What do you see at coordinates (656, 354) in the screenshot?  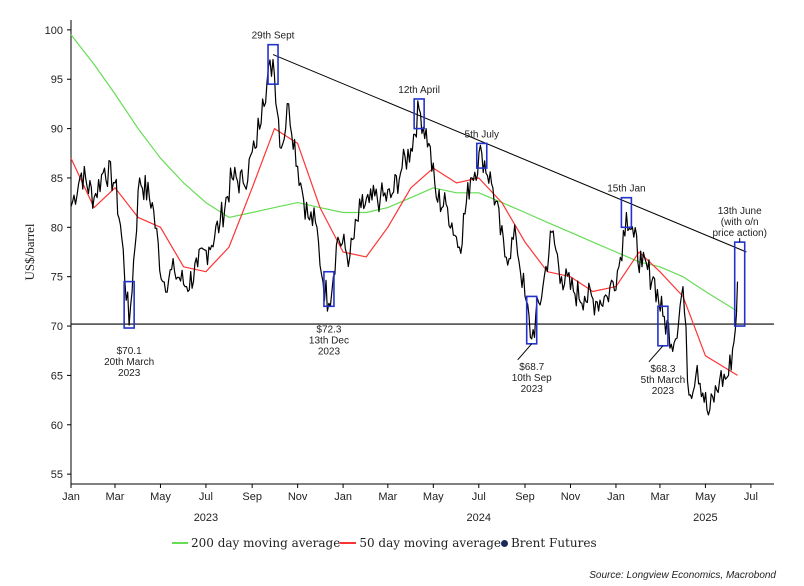 I see `leader-line-a9` at bounding box center [656, 354].